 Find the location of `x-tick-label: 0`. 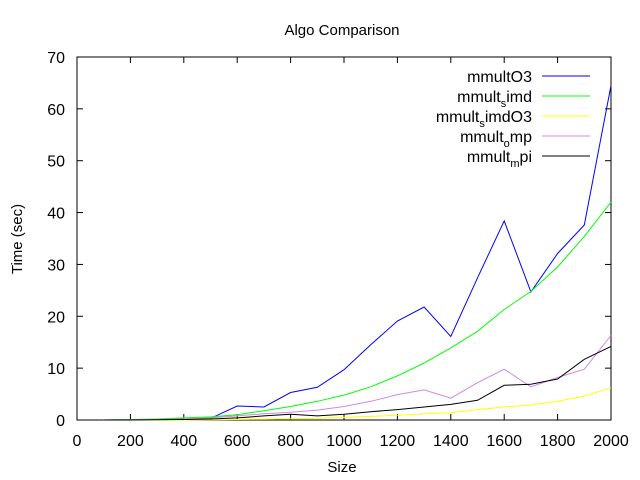

x-tick-label: 0 is located at coordinates (77, 441).